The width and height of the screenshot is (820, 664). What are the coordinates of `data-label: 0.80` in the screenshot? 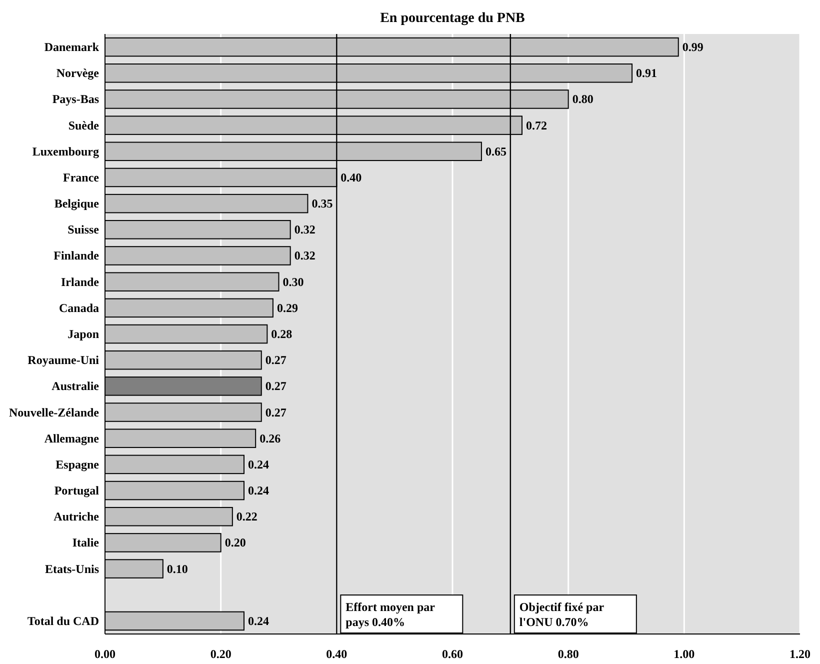 It's located at (583, 99).